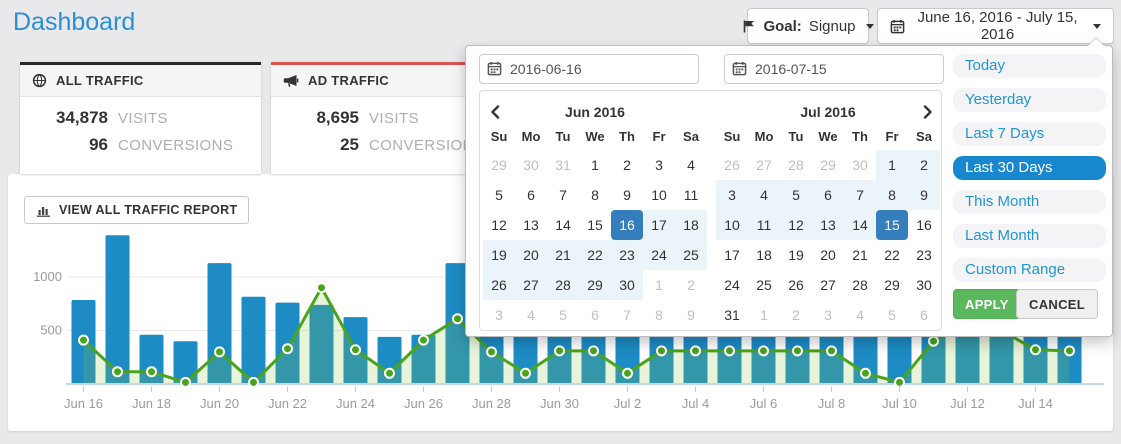  What do you see at coordinates (1029, 168) in the screenshot?
I see `range-option-last-30-days: Last 30 Days` at bounding box center [1029, 168].